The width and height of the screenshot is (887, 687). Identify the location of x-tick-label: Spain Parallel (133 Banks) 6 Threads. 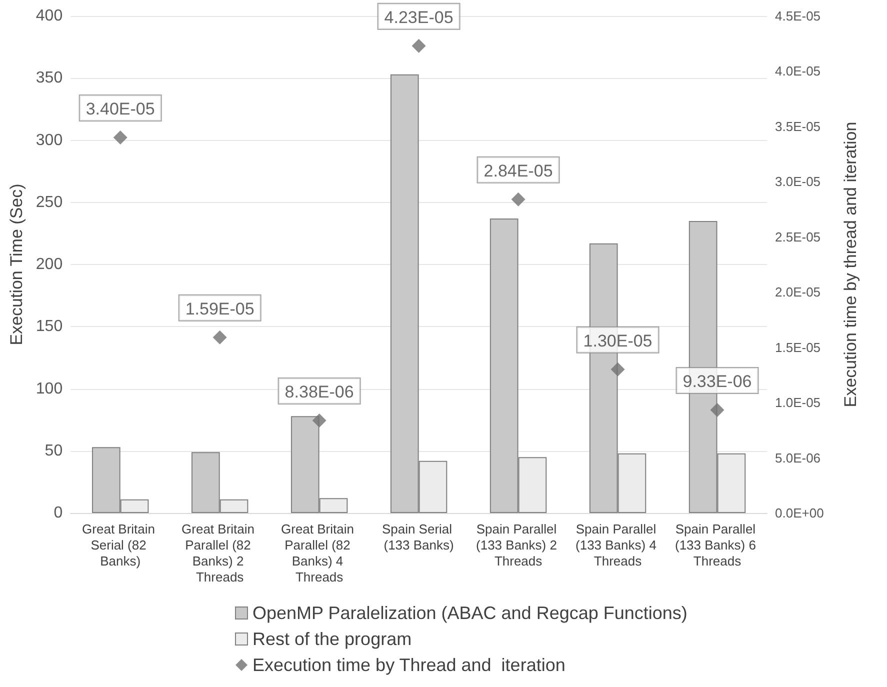
(717, 545).